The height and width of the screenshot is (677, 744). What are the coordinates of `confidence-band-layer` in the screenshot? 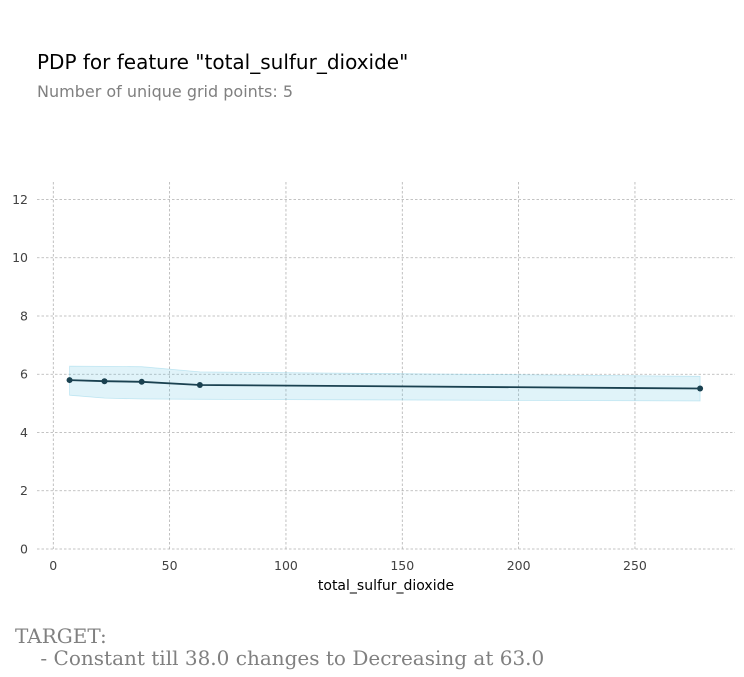 It's located at (385, 383).